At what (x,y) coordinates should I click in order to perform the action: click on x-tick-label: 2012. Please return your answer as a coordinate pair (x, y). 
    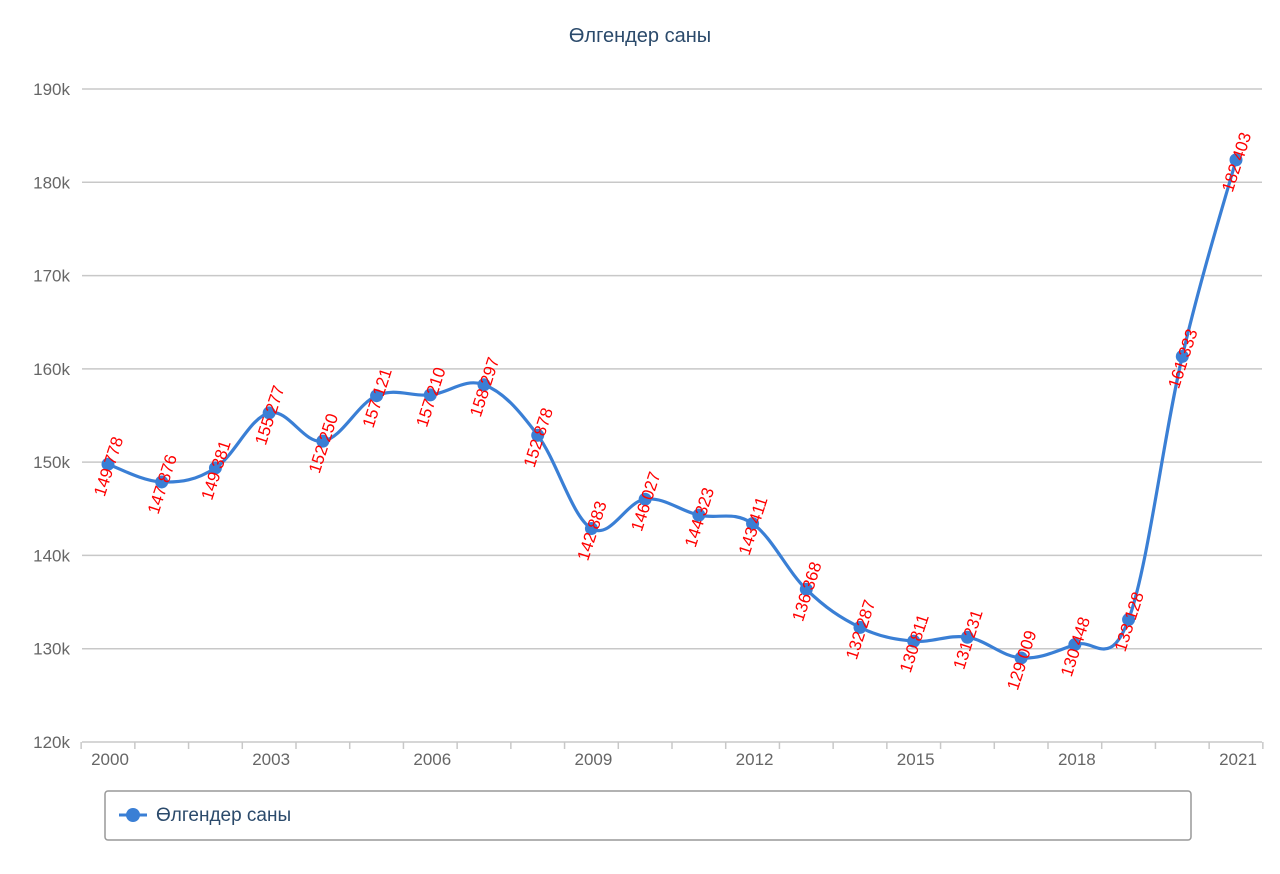
    Looking at the image, I should click on (755, 759).